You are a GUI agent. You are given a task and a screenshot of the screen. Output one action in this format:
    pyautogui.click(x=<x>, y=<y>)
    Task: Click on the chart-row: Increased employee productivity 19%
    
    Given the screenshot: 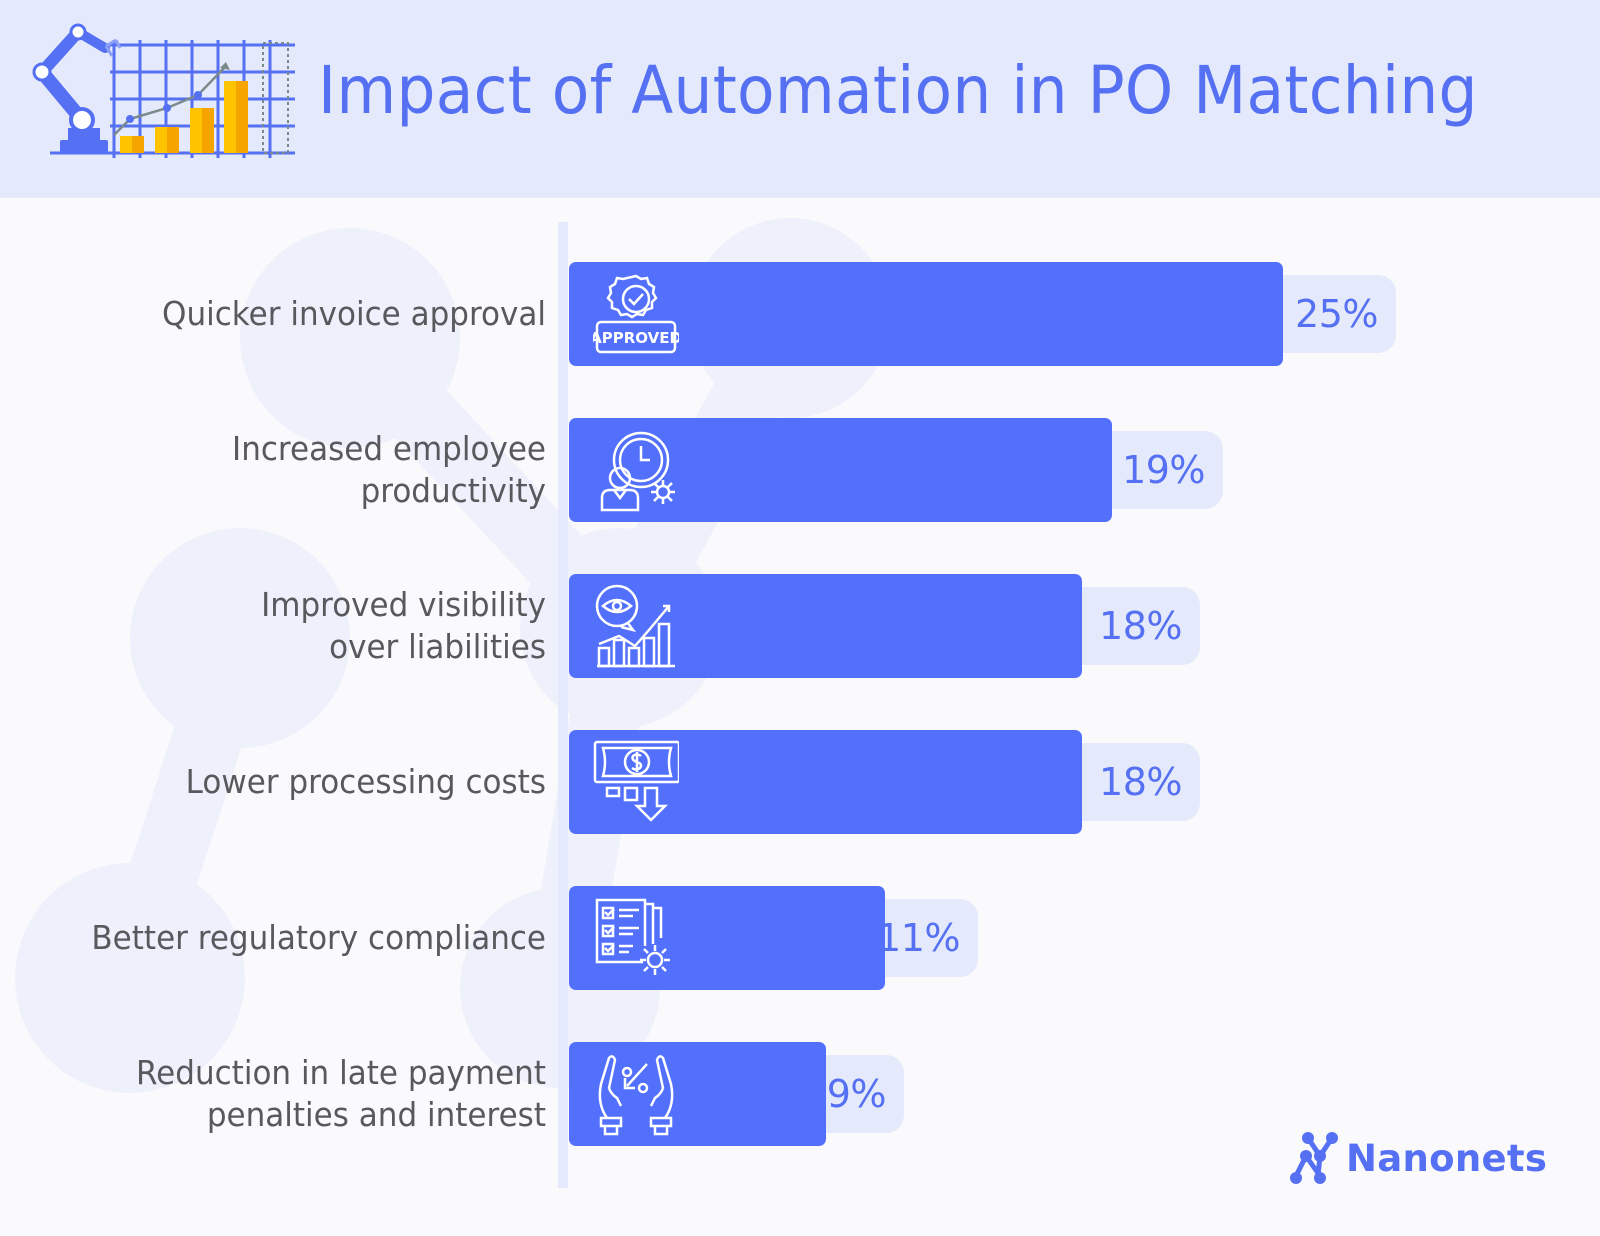 What is the action you would take?
    pyautogui.click(x=800, y=470)
    